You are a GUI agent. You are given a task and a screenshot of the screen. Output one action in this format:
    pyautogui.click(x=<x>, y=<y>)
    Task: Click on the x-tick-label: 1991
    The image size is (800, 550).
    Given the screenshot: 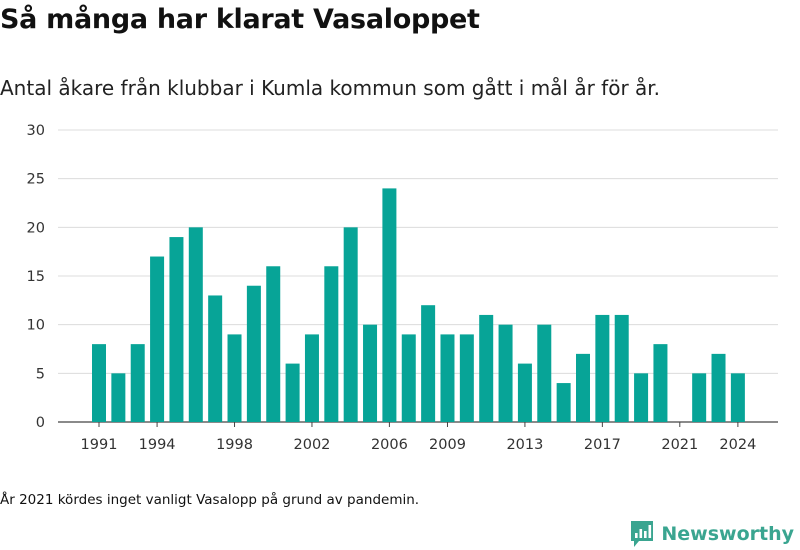 What is the action you would take?
    pyautogui.click(x=99, y=445)
    